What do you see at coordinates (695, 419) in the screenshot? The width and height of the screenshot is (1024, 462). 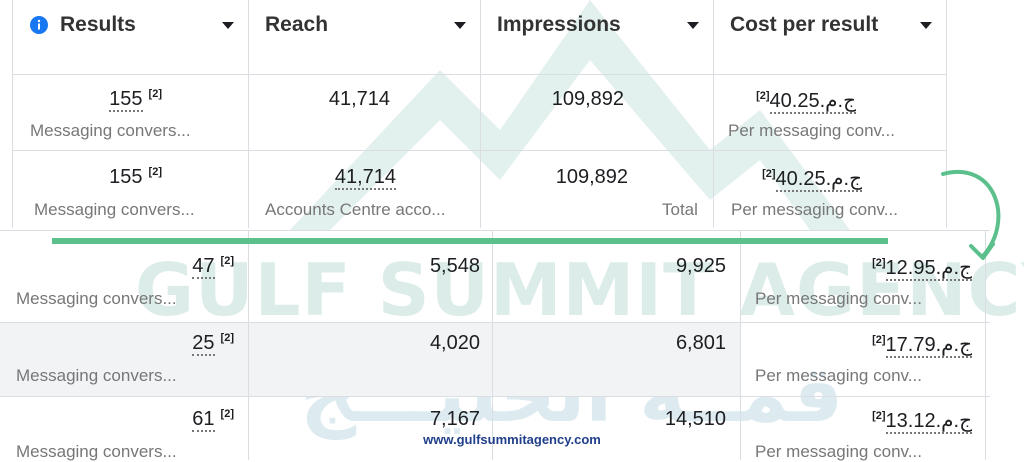 I see `table-row-5-impressions: 14,510` at bounding box center [695, 419].